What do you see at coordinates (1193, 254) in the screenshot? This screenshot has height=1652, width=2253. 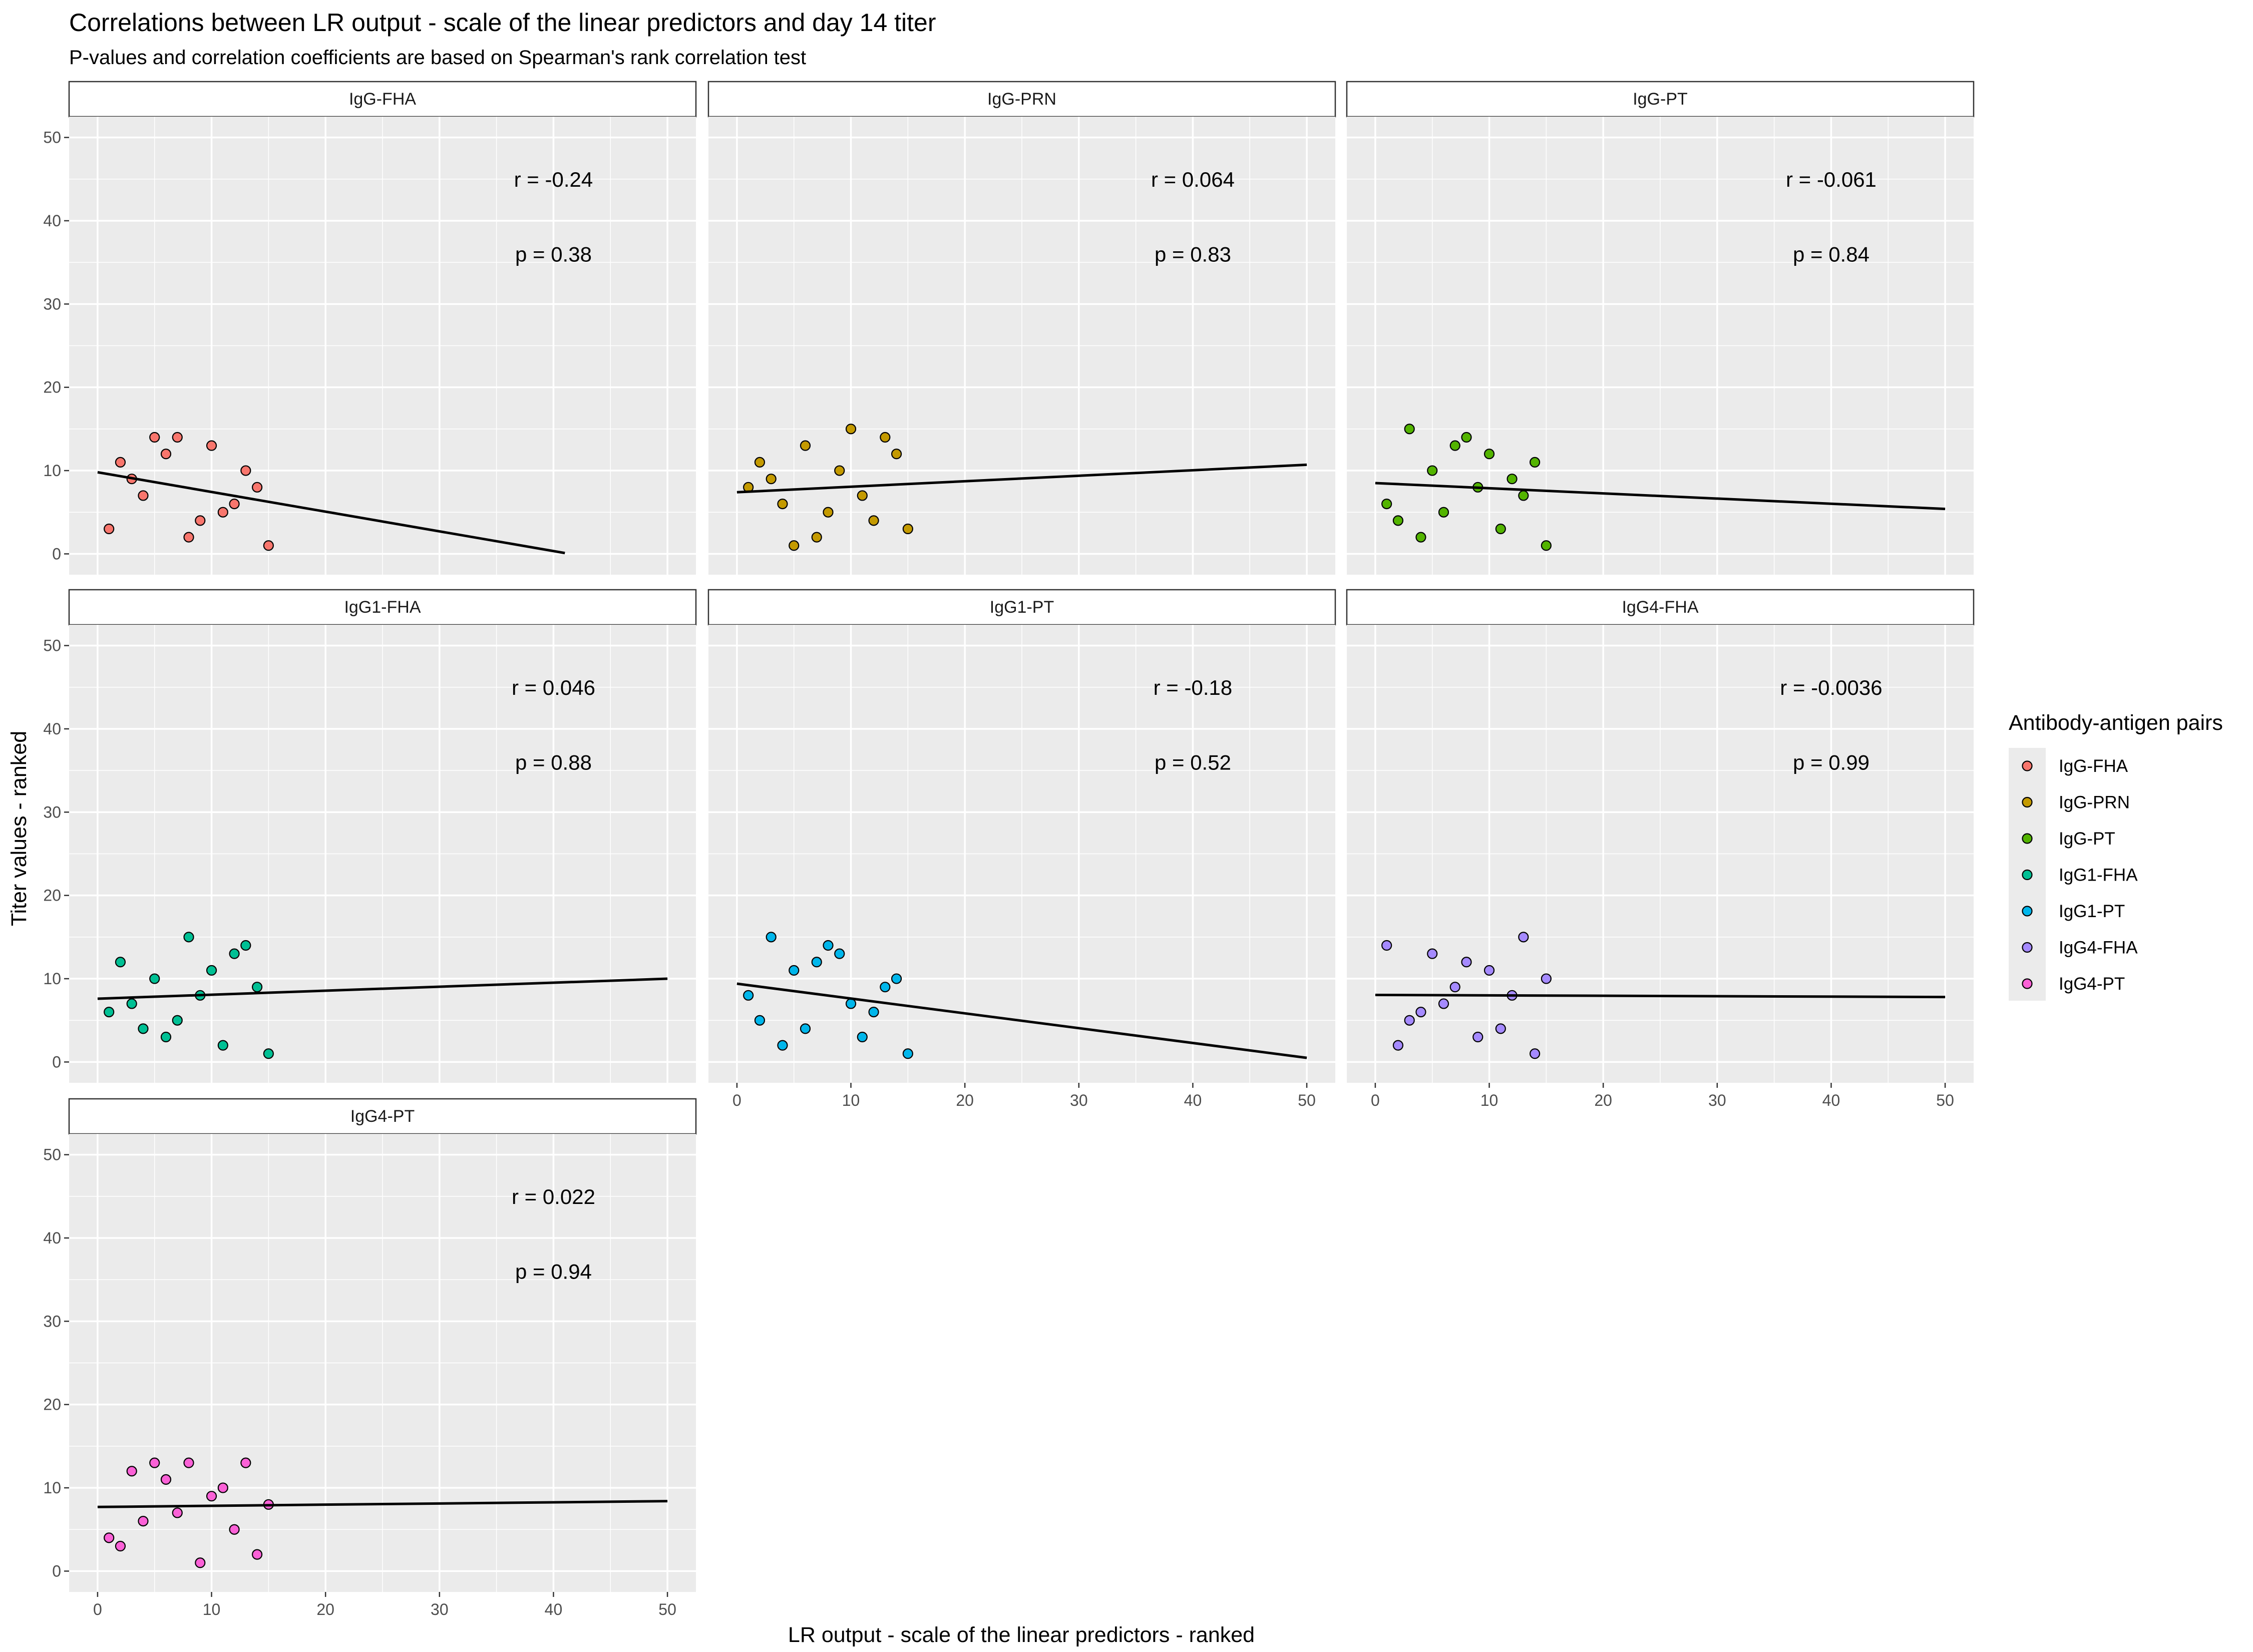 I see `p-value-label: p = 0.83` at bounding box center [1193, 254].